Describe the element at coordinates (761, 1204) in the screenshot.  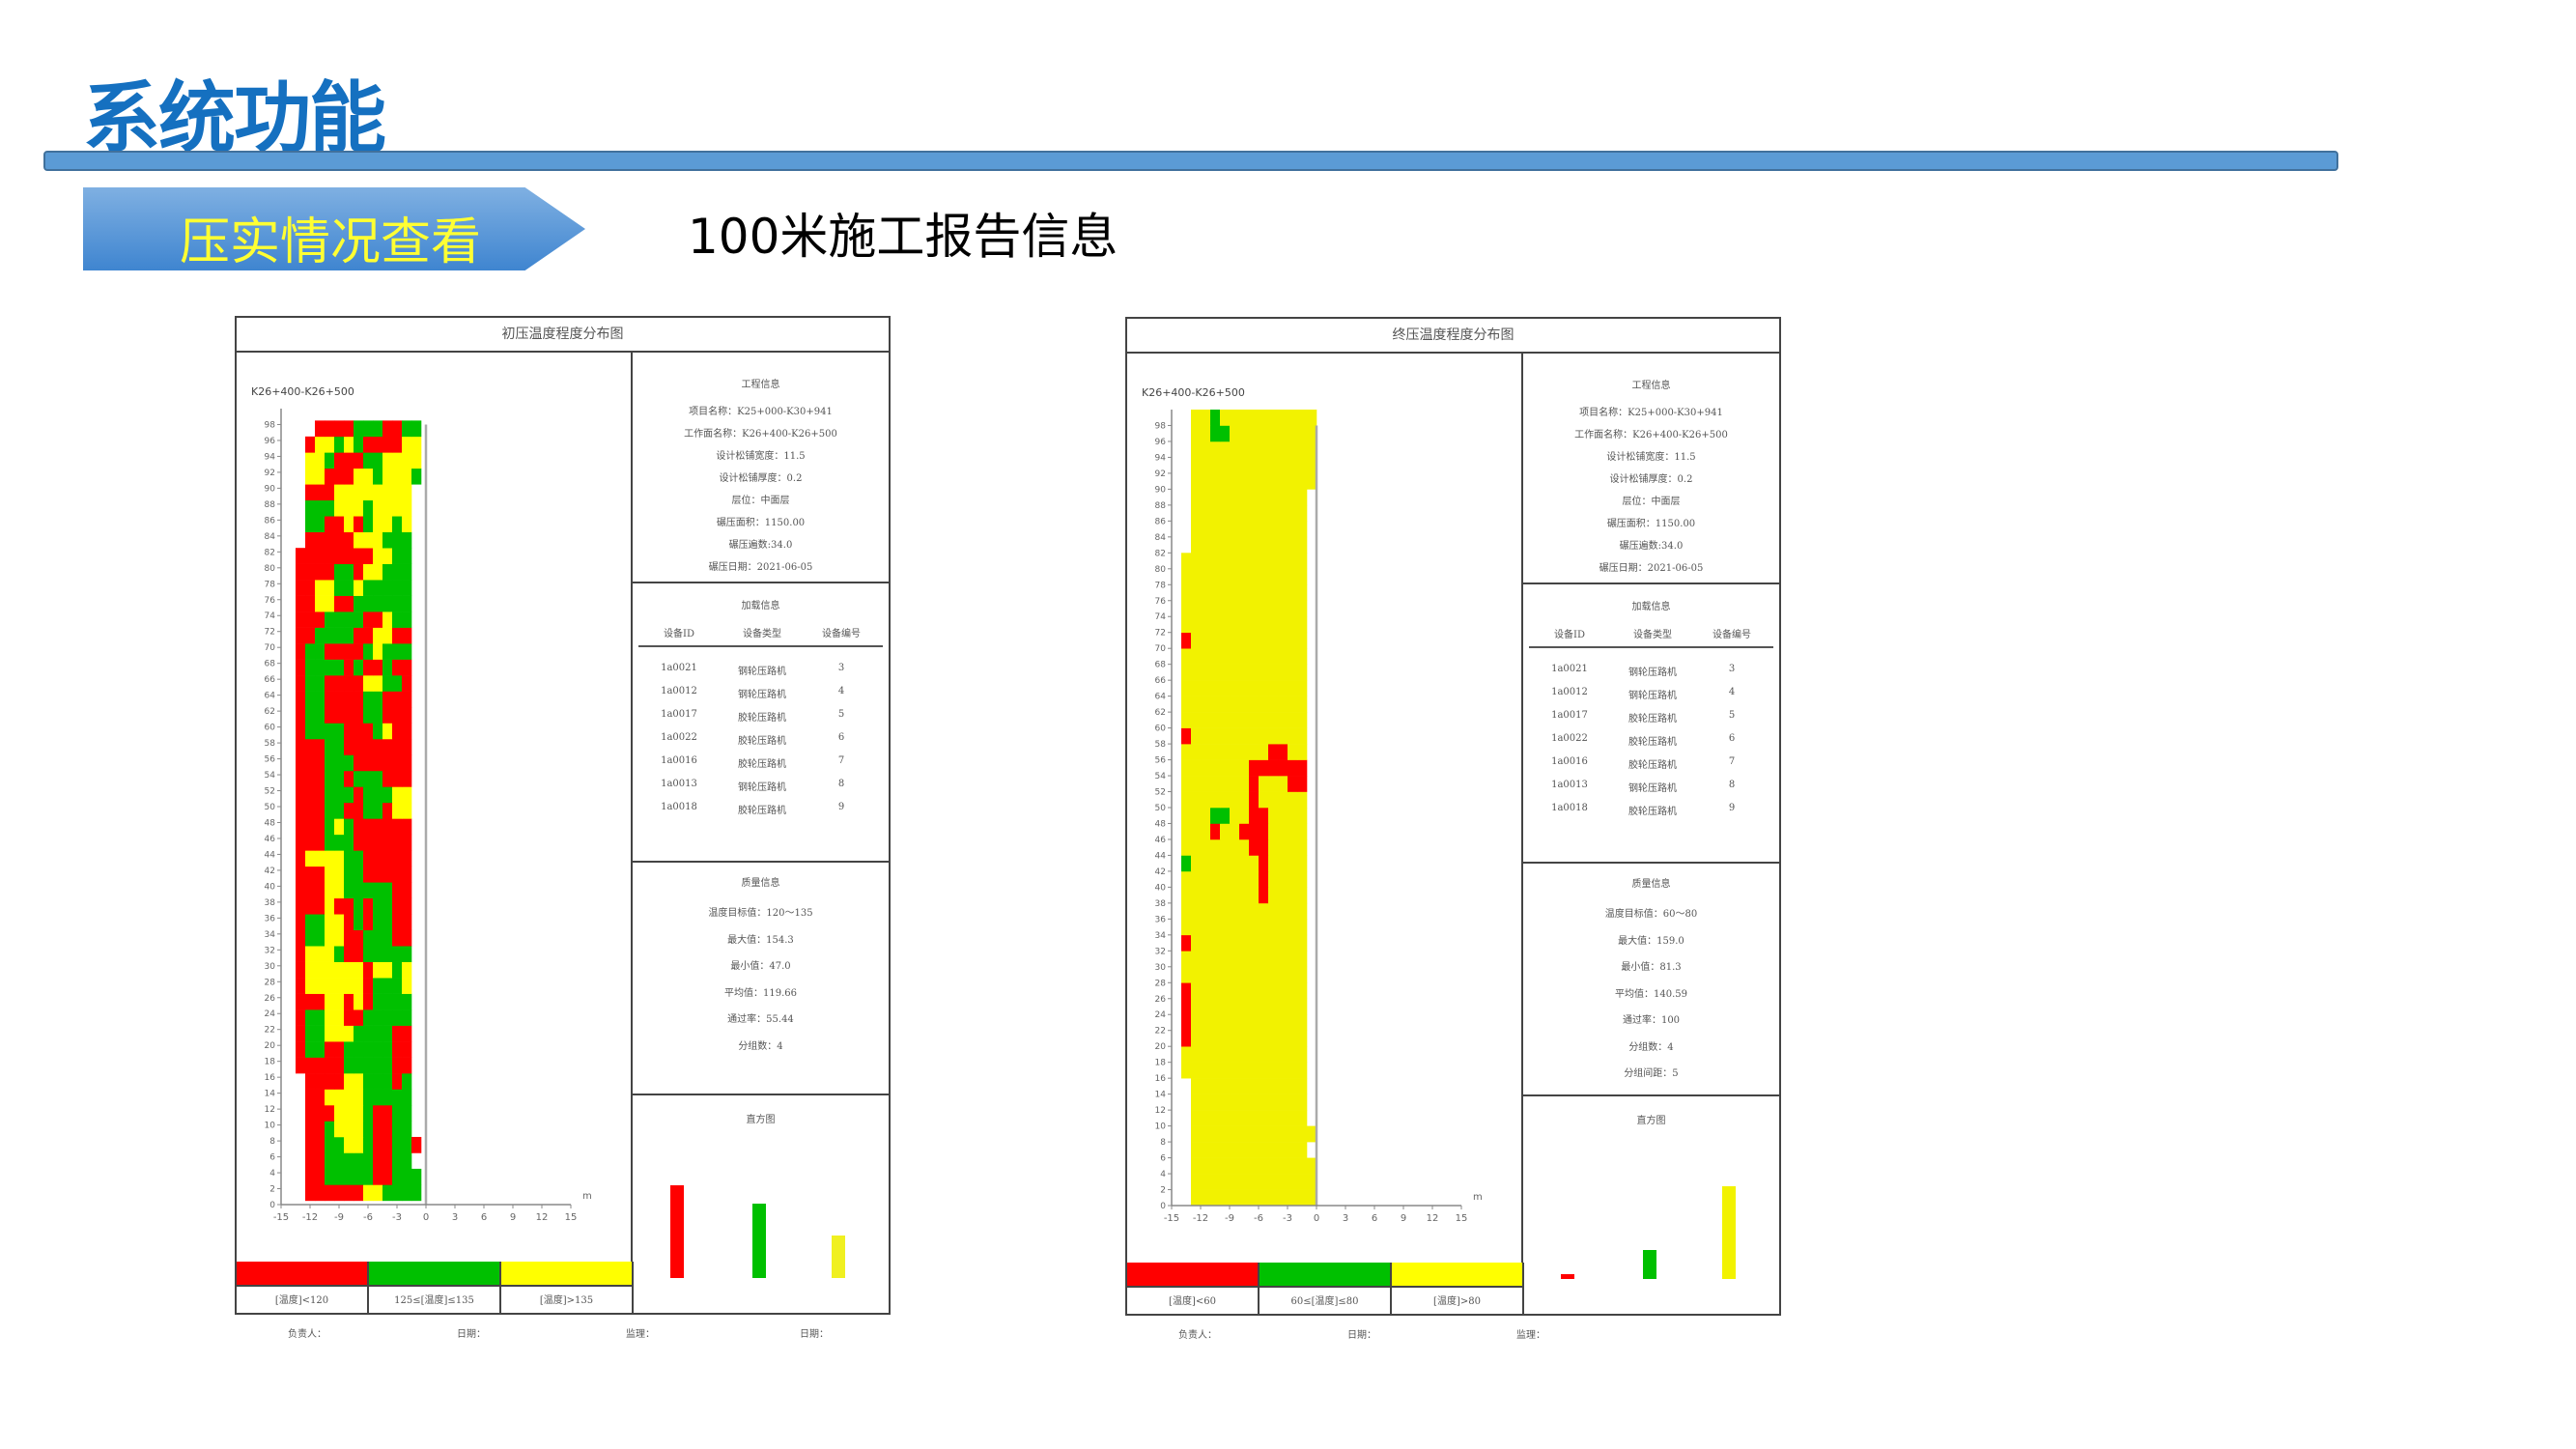
I see `histogram-section: 直方图` at that location.